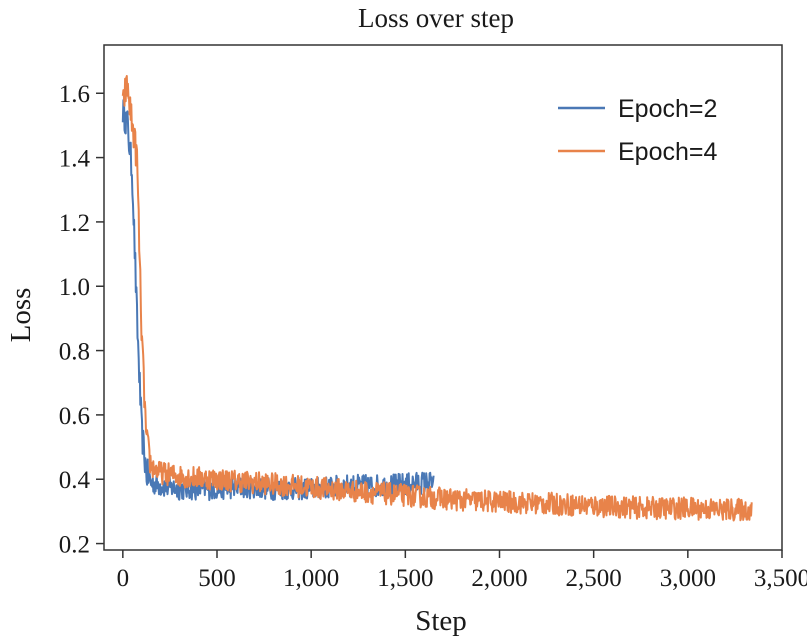 The width and height of the screenshot is (807, 641). What do you see at coordinates (21, 315) in the screenshot?
I see `y-axis-label: Loss` at bounding box center [21, 315].